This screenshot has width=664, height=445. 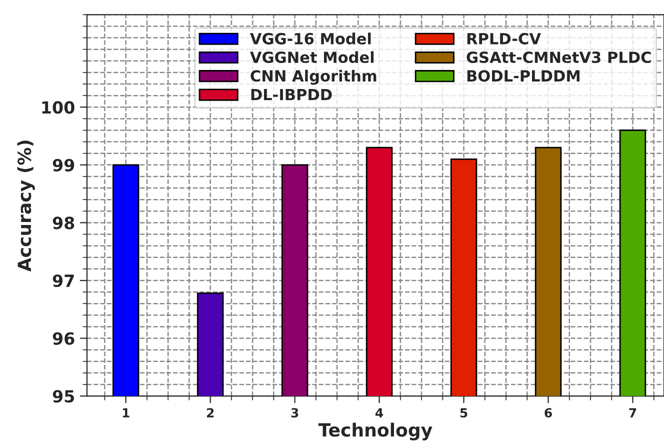 I want to click on y-tick-label: 95, so click(x=63, y=396).